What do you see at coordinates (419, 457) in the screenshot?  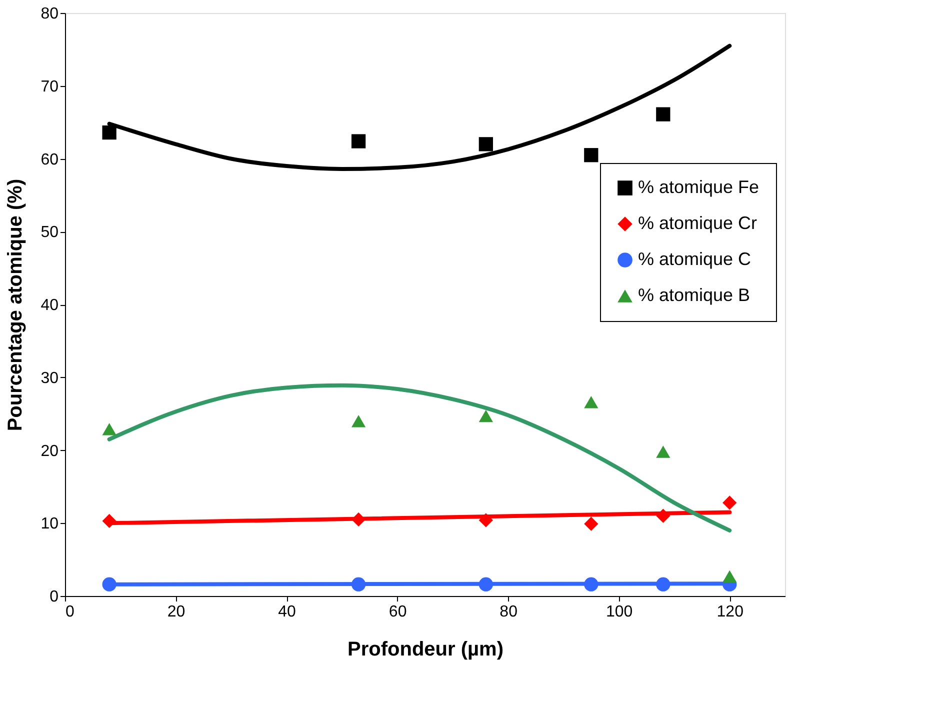 I see `line-series` at bounding box center [419, 457].